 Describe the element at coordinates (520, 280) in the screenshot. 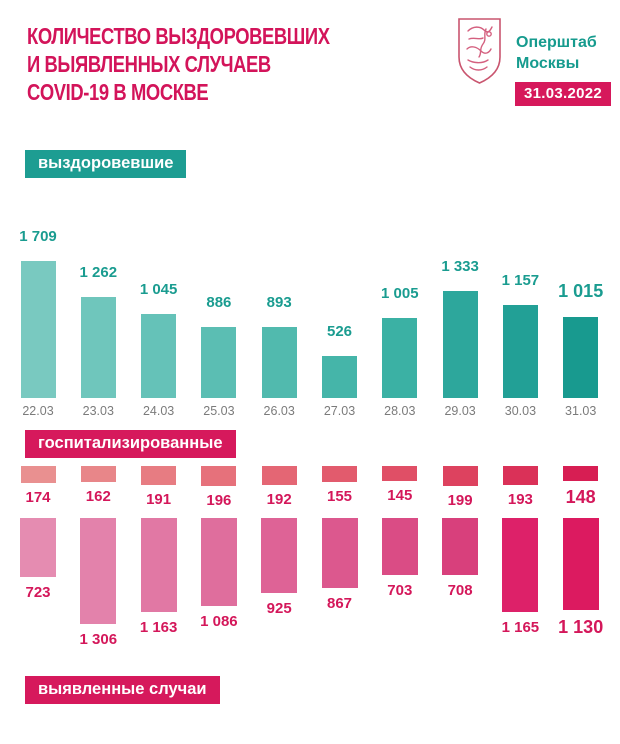

I see `recovered-value: 1 157` at that location.